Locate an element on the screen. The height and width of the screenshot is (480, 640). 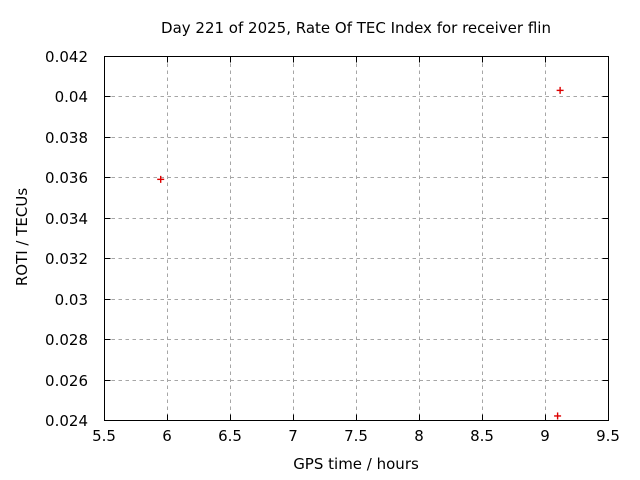
x-axis-label: GPS time / hours is located at coordinates (356, 464).